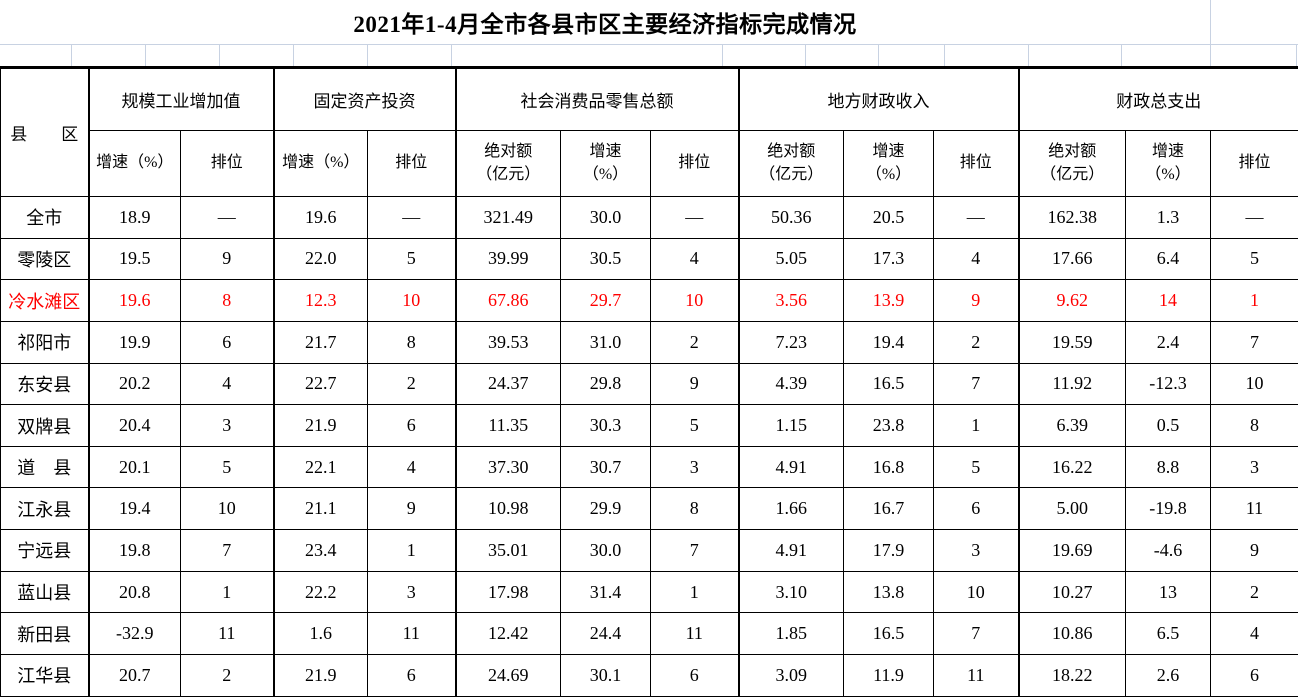 The height and width of the screenshot is (697, 1298). Describe the element at coordinates (888, 342) in the screenshot. I see `data-cell: 19.4` at that location.